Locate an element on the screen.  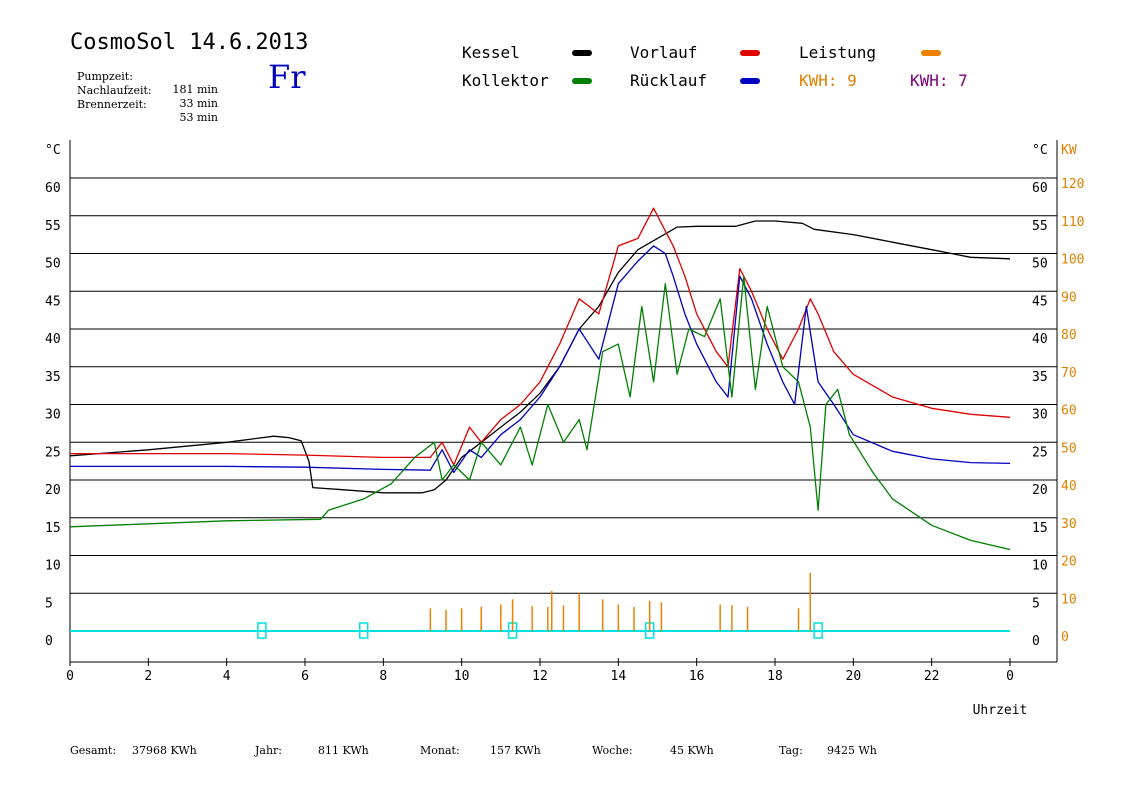
footer-woche-value: 45 KWh is located at coordinates (692, 750).